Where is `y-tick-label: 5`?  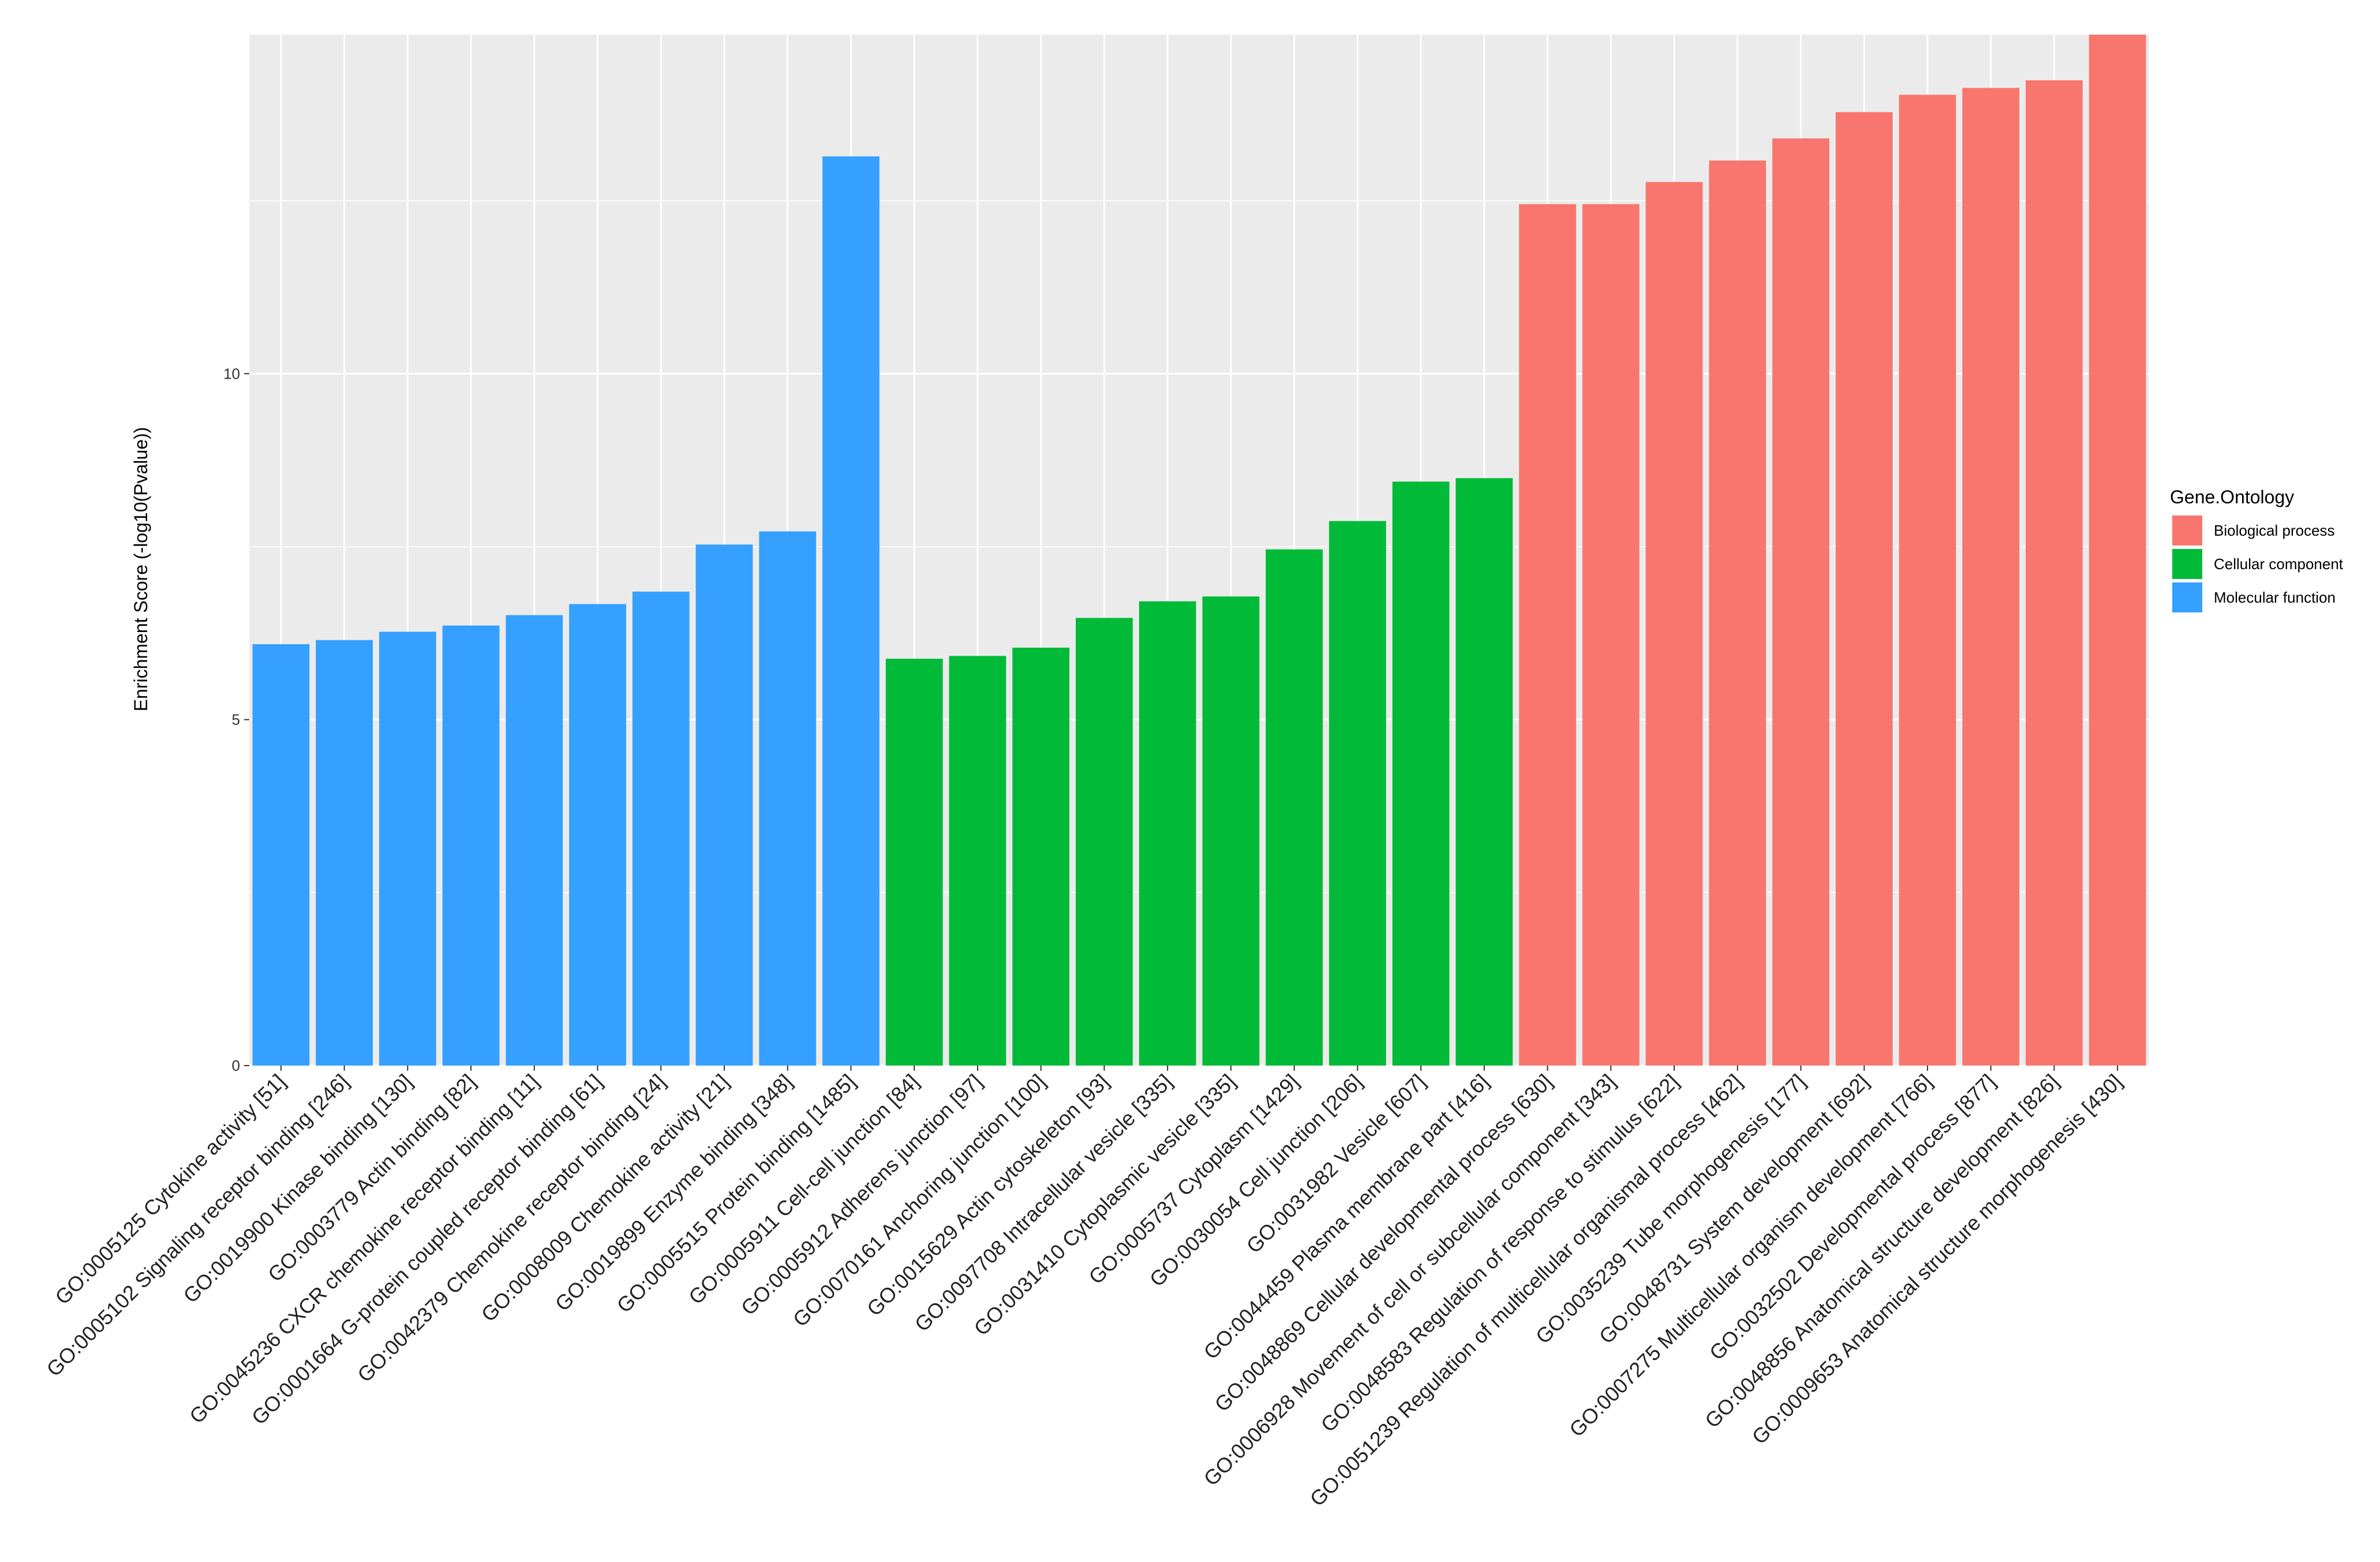
y-tick-label: 5 is located at coordinates (236, 719).